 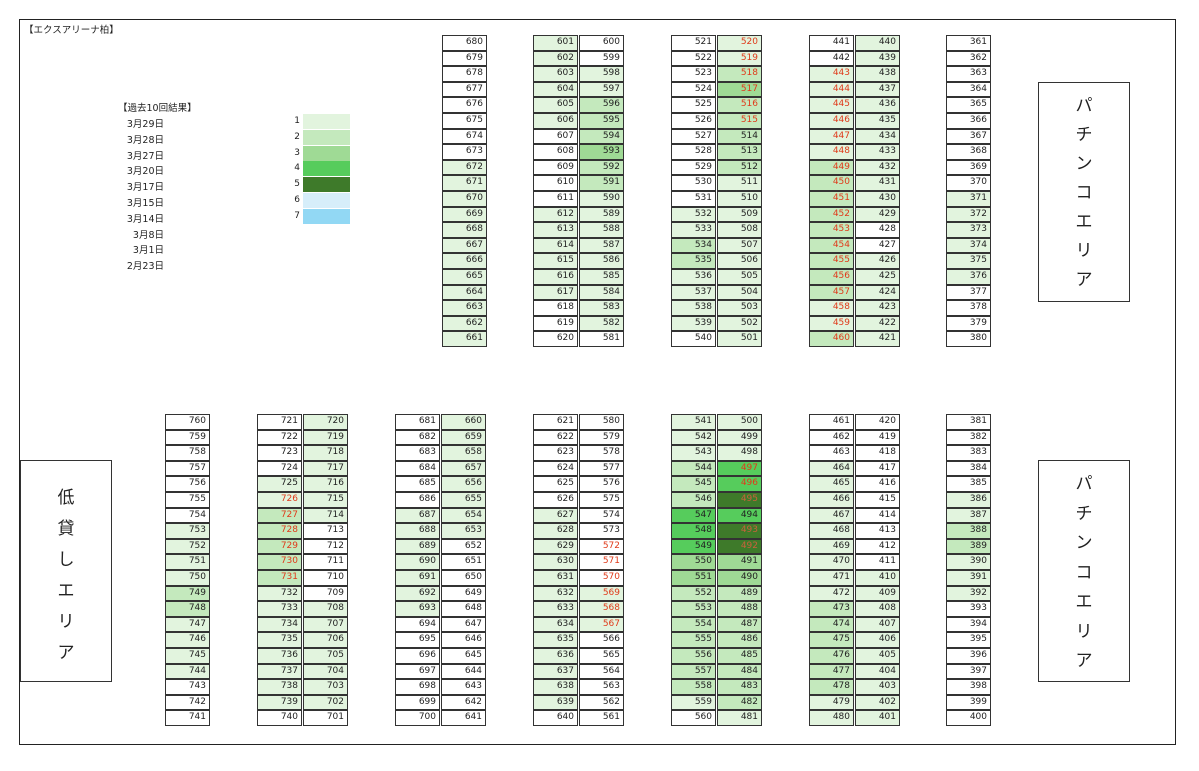 I want to click on machine-cell: 642, so click(x=463, y=702).